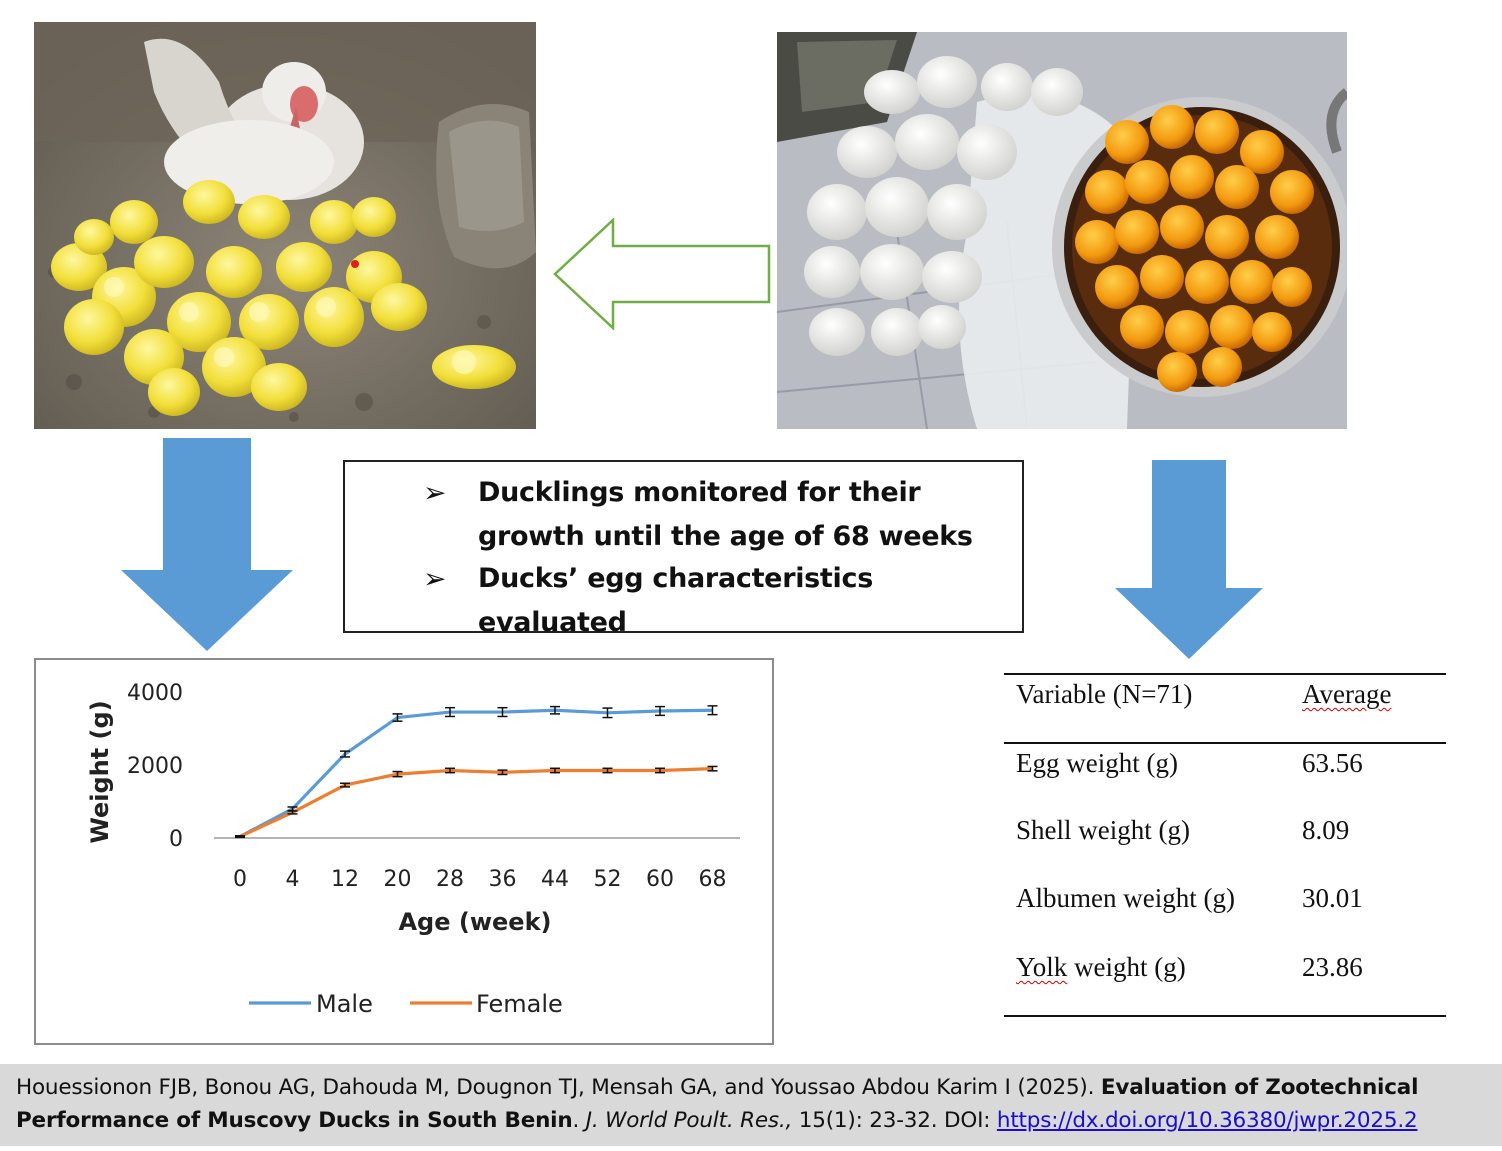  I want to click on legend-label-male: Male, so click(344, 1004).